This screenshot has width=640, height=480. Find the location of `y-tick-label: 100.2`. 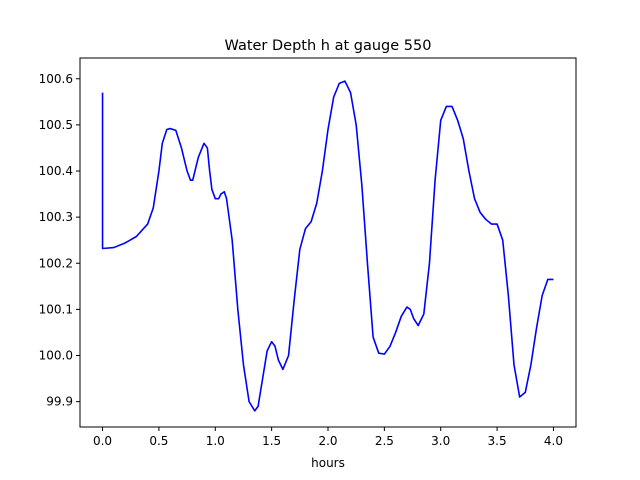

y-tick-label: 100.2 is located at coordinates (56, 263).